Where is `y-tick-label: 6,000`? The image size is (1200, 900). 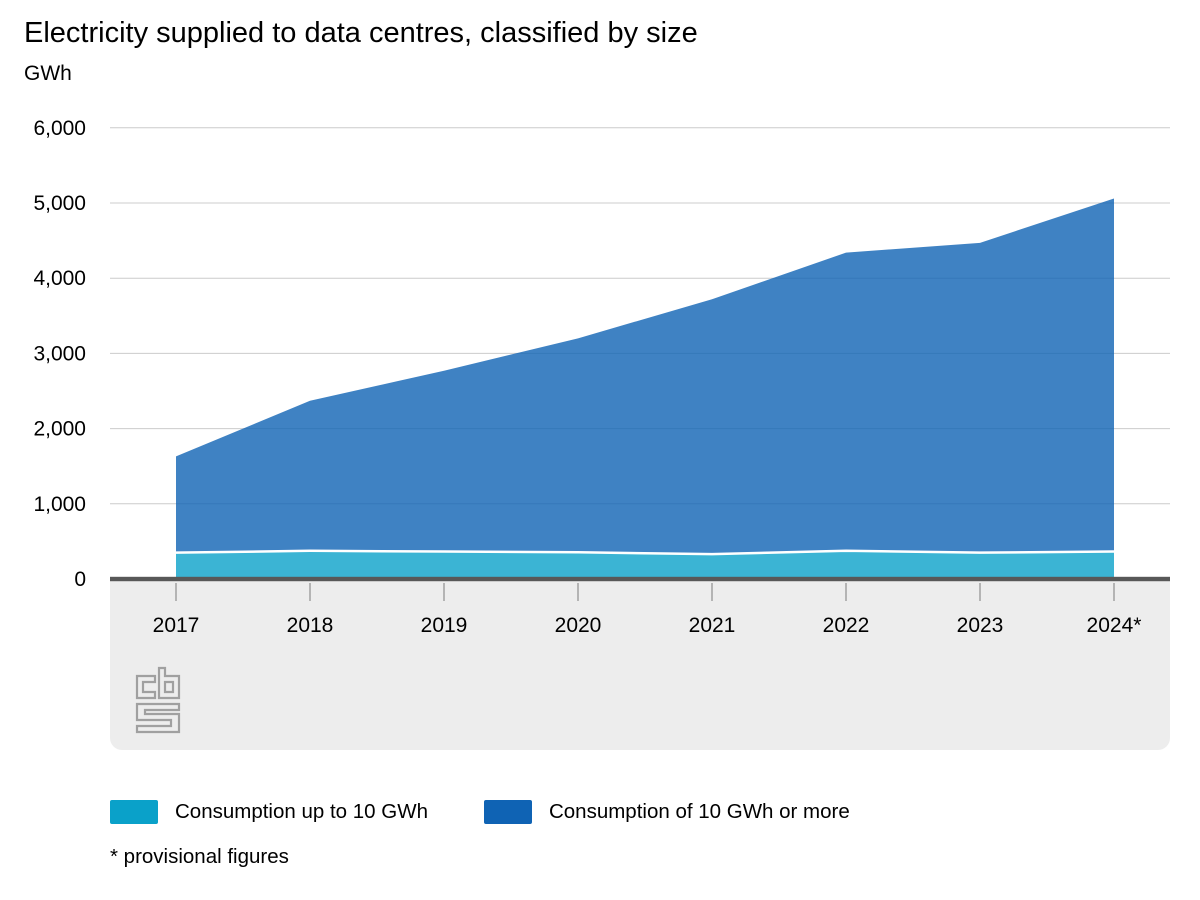
y-tick-label: 6,000 is located at coordinates (59, 128).